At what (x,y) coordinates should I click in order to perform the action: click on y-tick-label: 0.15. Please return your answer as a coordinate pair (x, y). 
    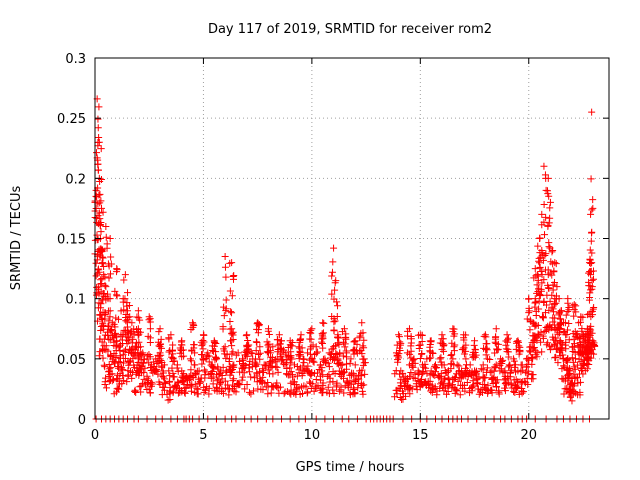
    Looking at the image, I should click on (71, 240).